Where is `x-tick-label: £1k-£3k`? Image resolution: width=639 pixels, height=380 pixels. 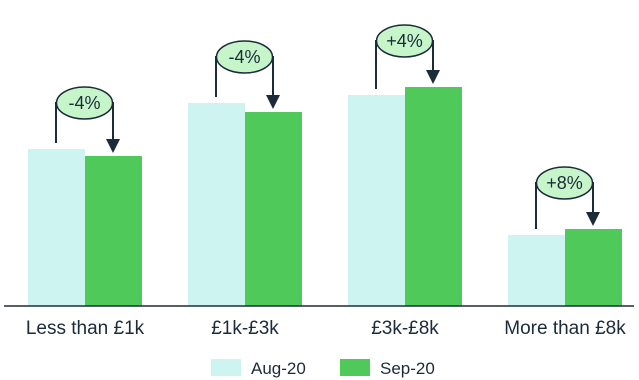 x-tick-label: £1k-£3k is located at coordinates (245, 328).